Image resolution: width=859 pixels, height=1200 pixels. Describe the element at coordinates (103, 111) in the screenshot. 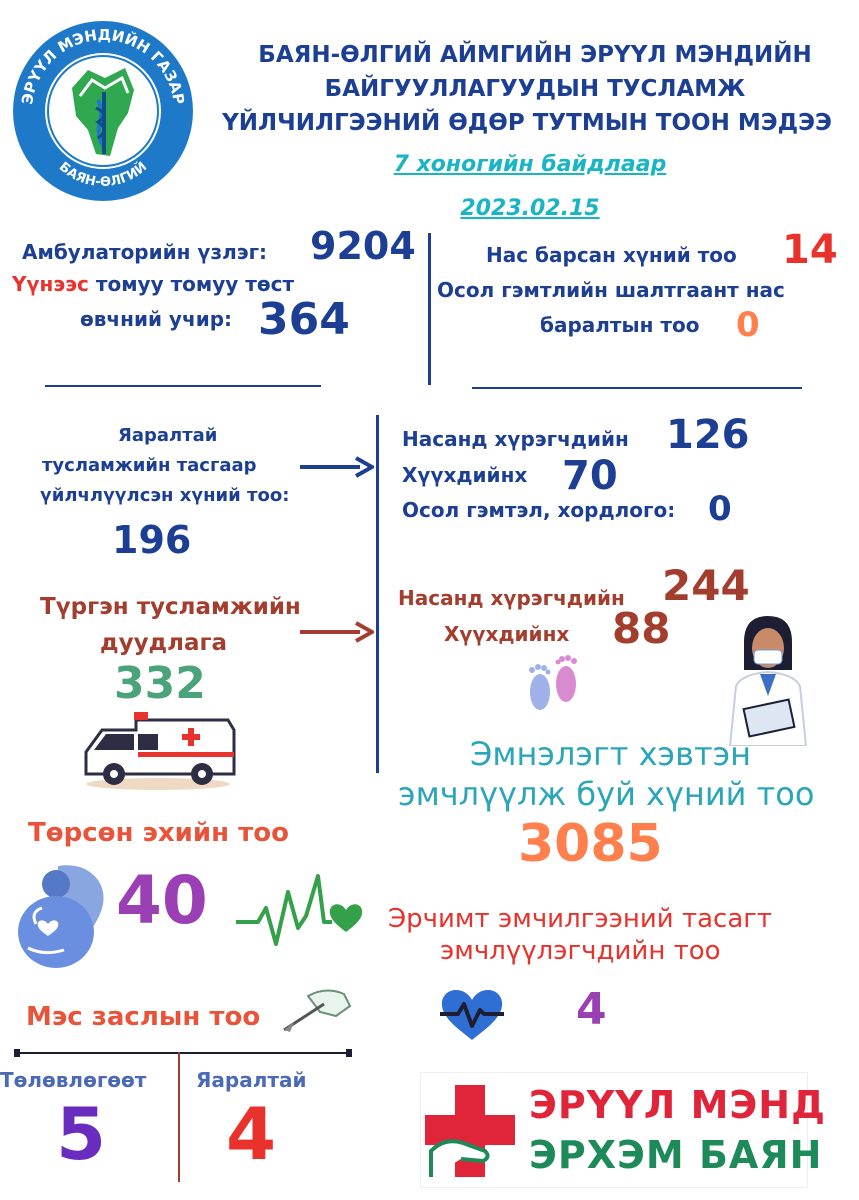

I see `organization-logo: ЭРҮҮЛ МЭНДИЙН ГАЗАР БАЯН-ӨЛГИЙ` at that location.